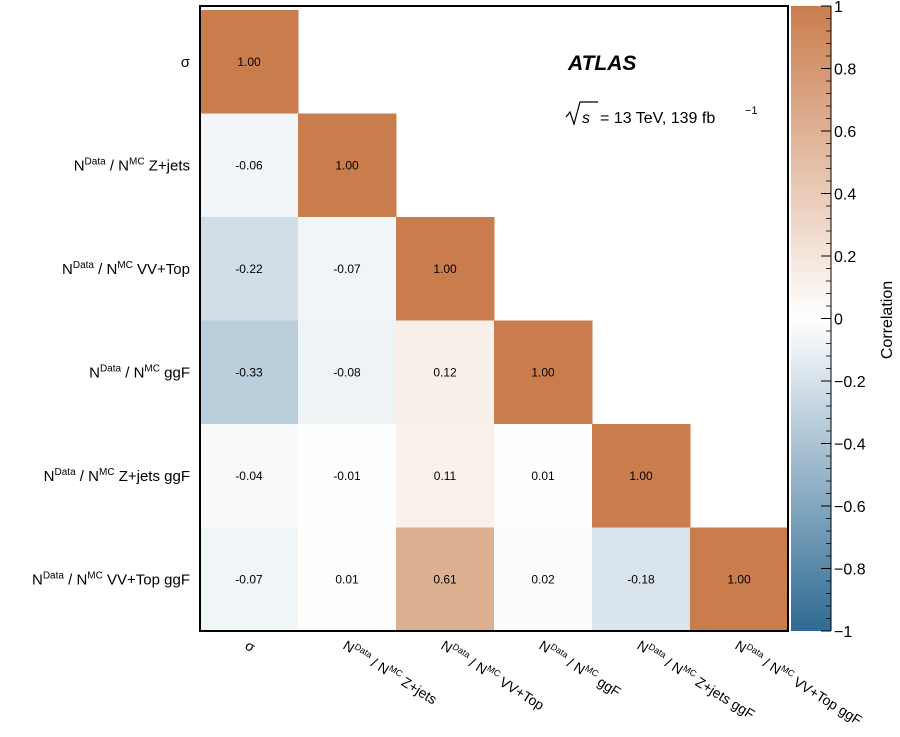  I want to click on energy-sqrt-symbol: s, so click(586, 118).